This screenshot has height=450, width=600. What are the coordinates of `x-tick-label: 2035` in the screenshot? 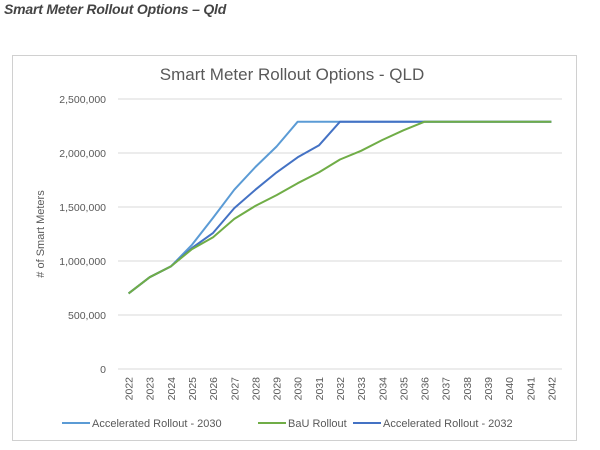 It's located at (404, 389).